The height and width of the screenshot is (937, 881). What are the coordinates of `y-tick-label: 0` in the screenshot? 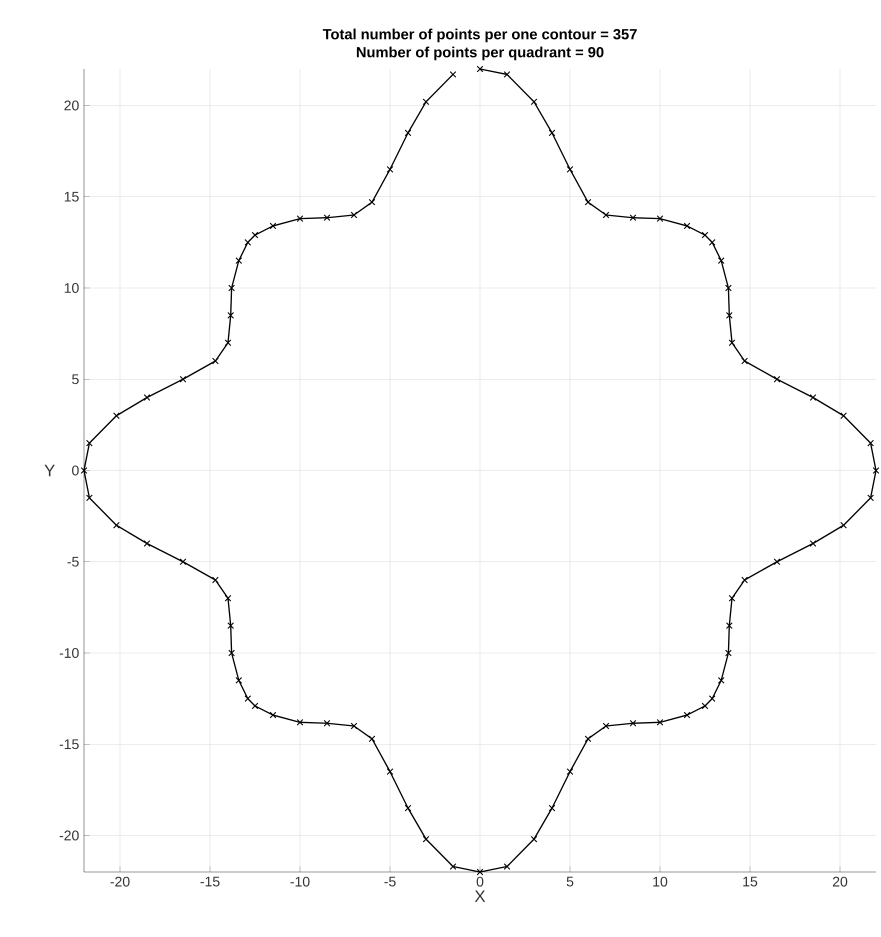 It's located at (75, 471).